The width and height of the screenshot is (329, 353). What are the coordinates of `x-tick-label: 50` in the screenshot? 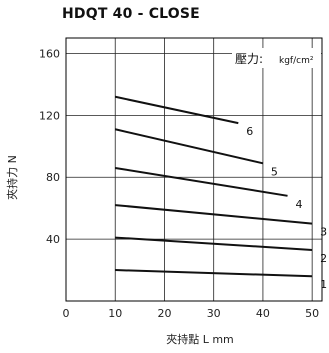 It's located at (312, 313).